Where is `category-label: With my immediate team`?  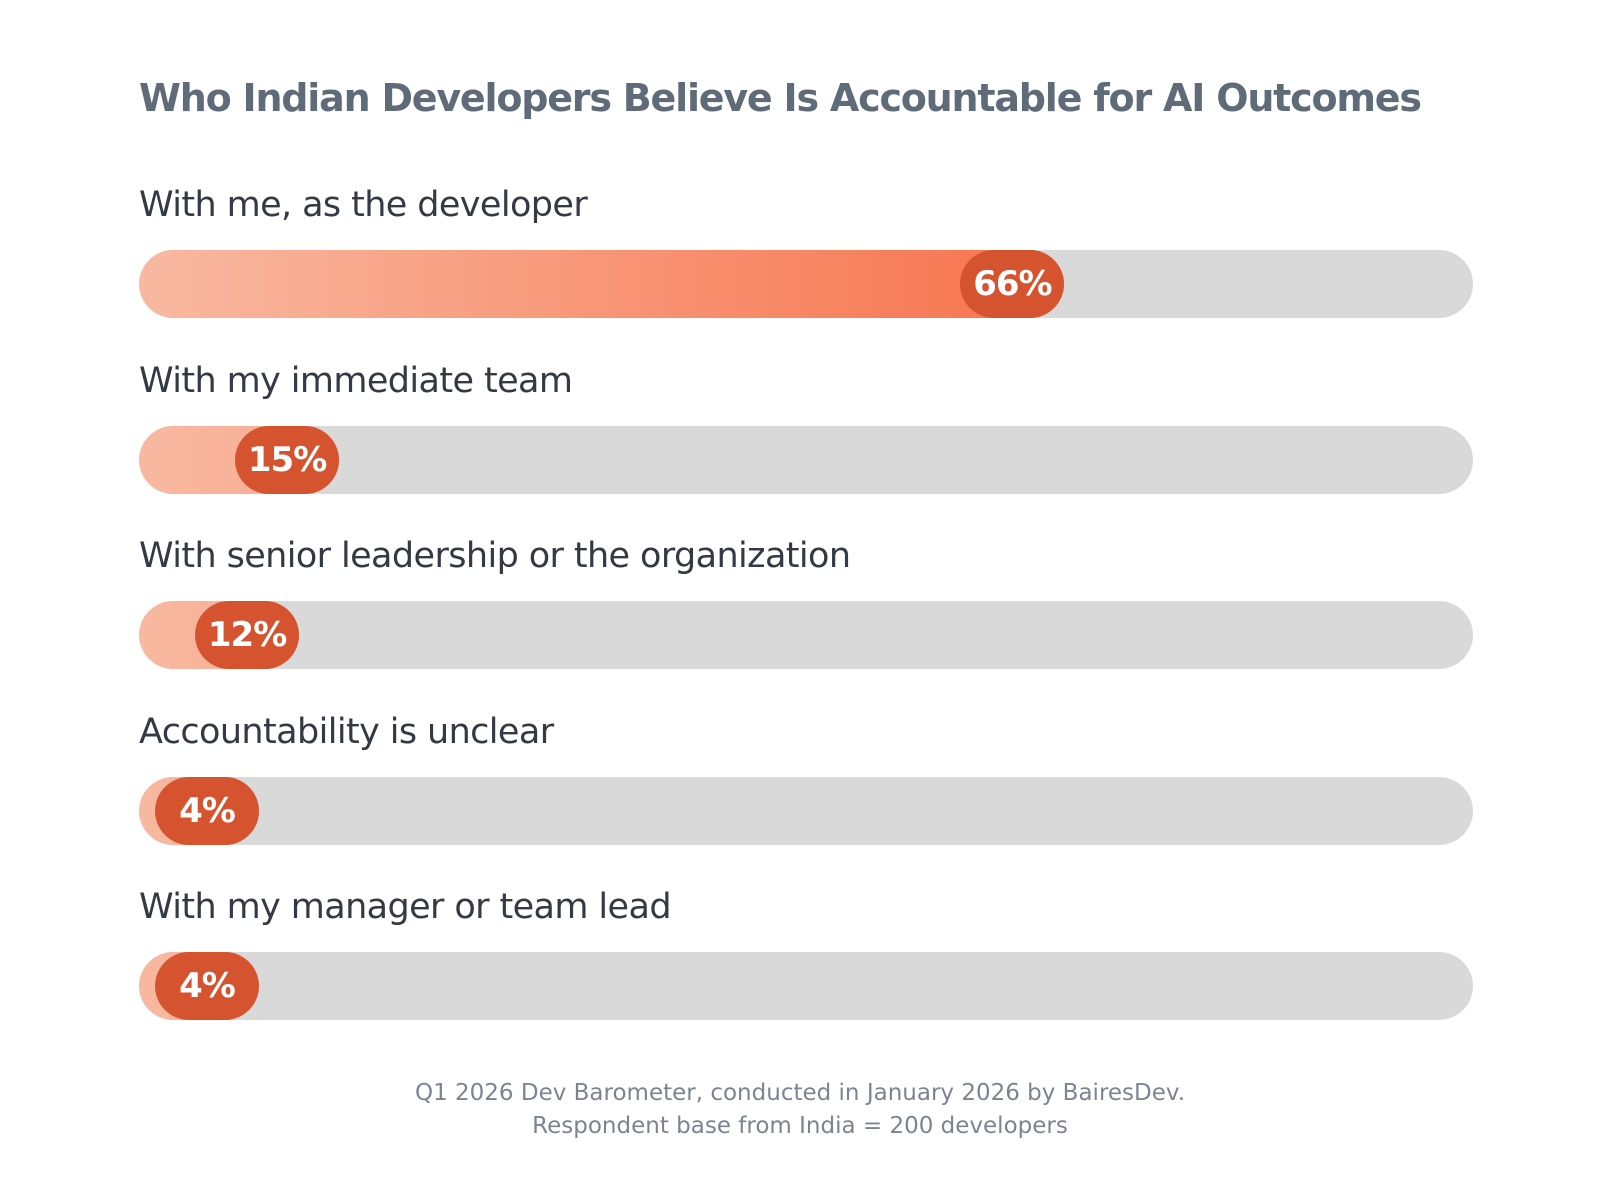
category-label: With my immediate team is located at coordinates (356, 380).